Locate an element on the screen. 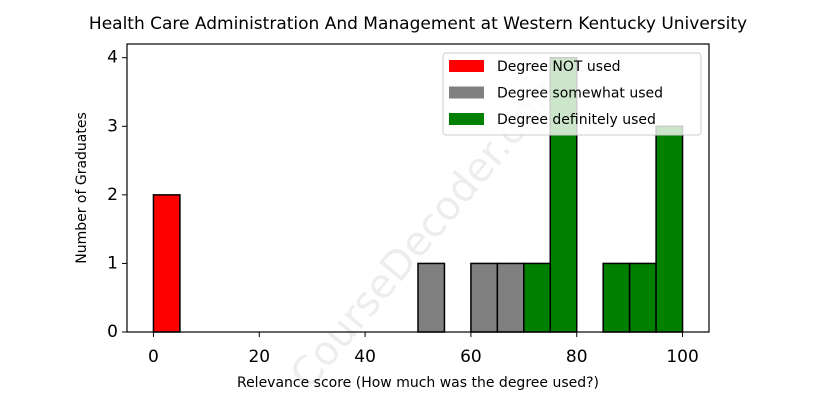 Image resolution: width=836 pixels, height=408 pixels. x-tick-label: 0 is located at coordinates (153, 357).